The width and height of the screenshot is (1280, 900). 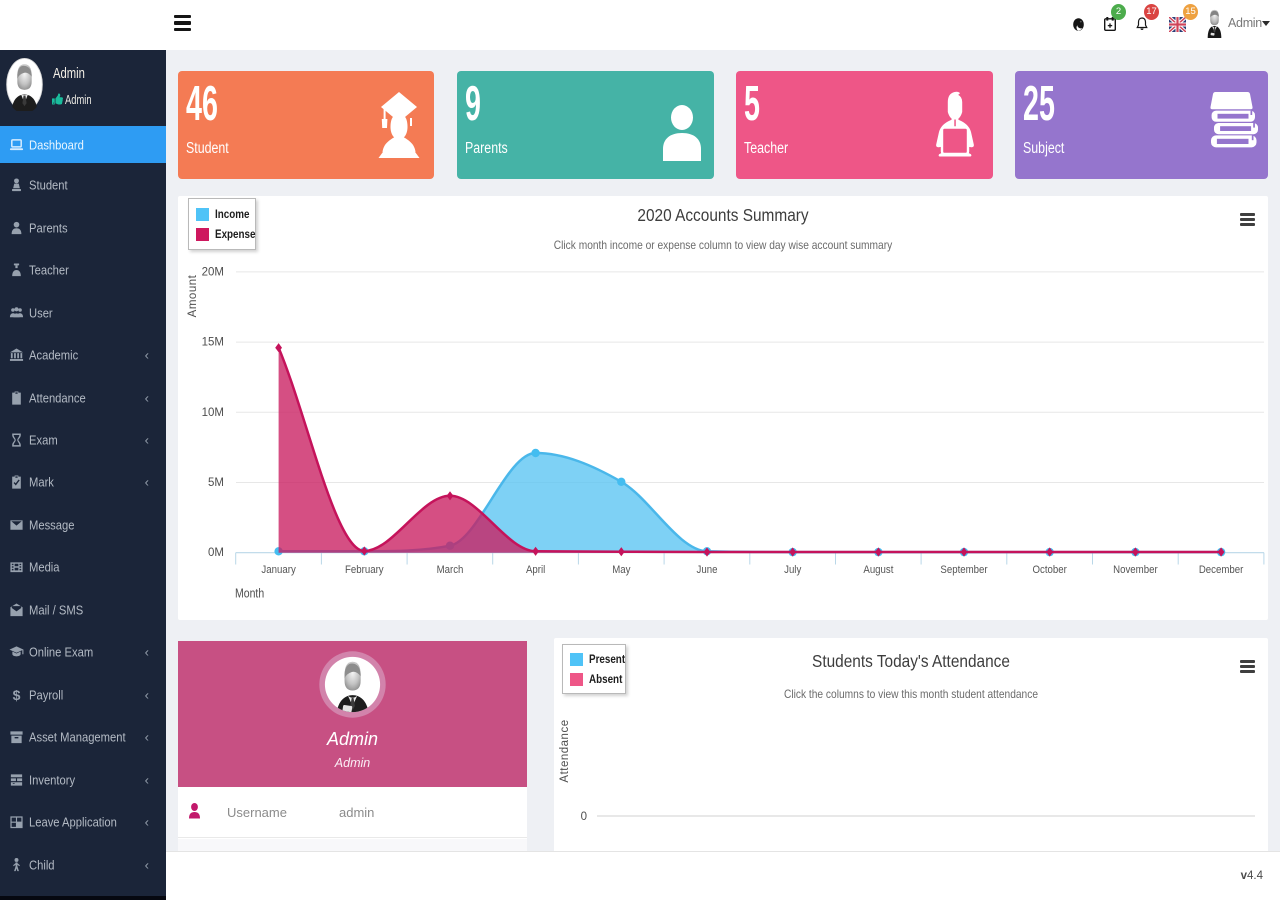 I want to click on svg-text: September, so click(x=964, y=569).